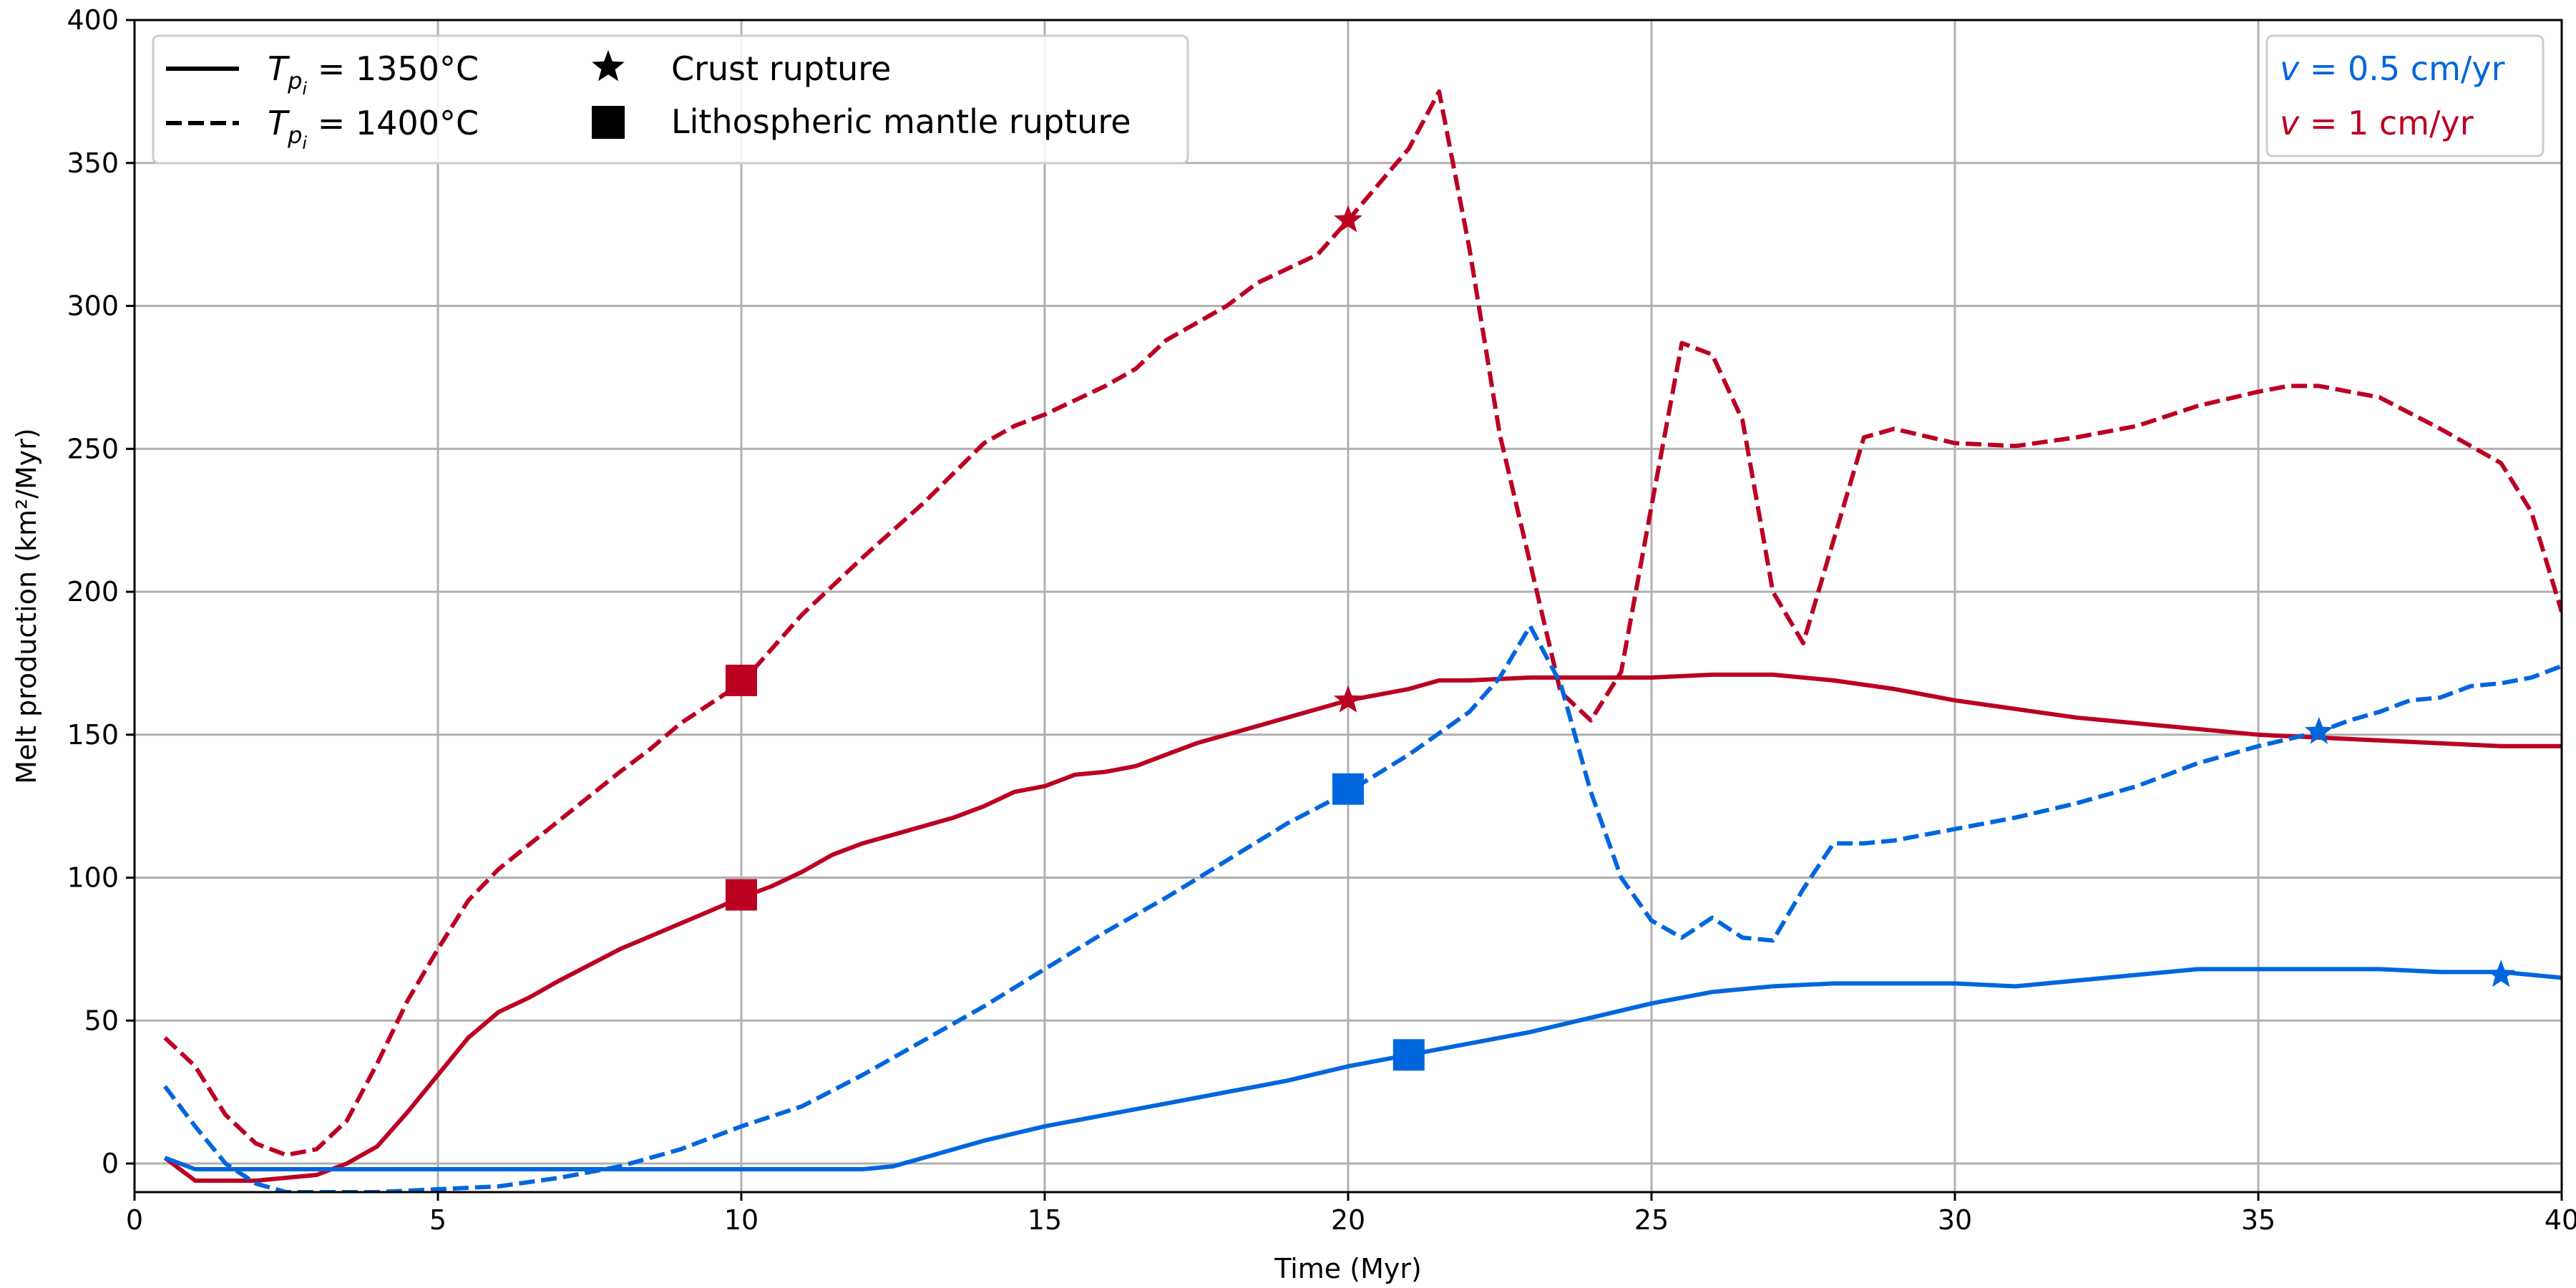 This screenshot has height=1288, width=2576. I want to click on x-axis-ticks: 0 5 10 15 20 25 30 35 40, so click(1351, 1214).